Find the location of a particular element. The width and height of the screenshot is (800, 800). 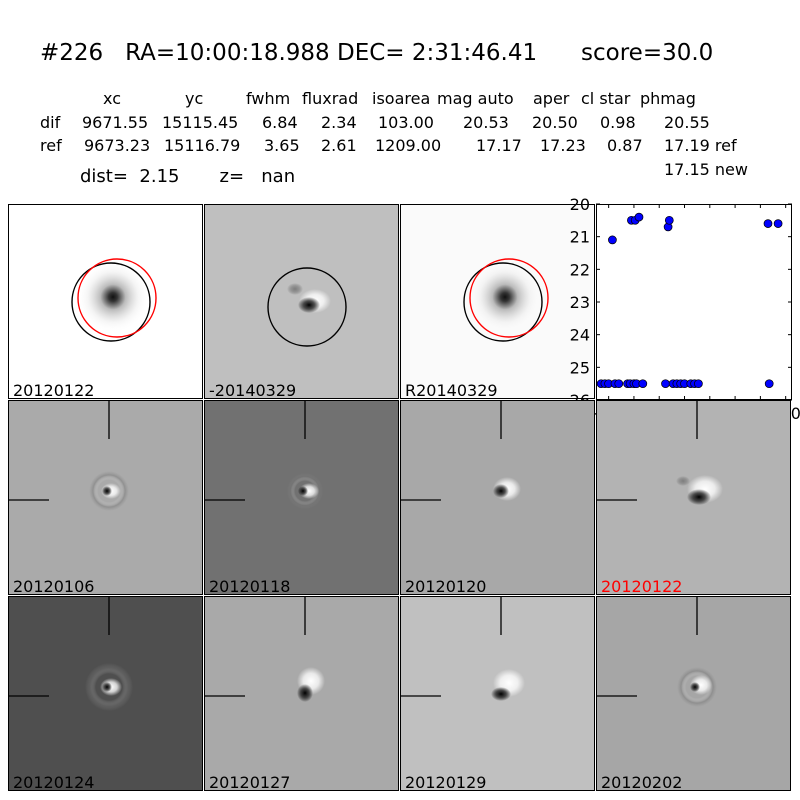

stamp-epoch-highlighted: 20120122 is located at coordinates (693, 497).